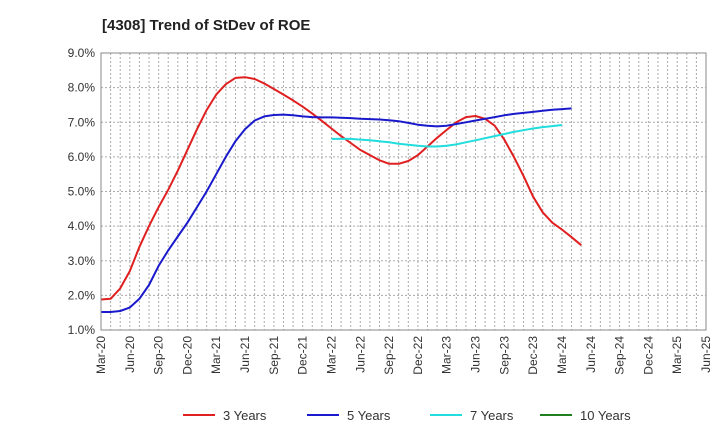  I want to click on x-tick-label: Jun-20, so click(130, 354).